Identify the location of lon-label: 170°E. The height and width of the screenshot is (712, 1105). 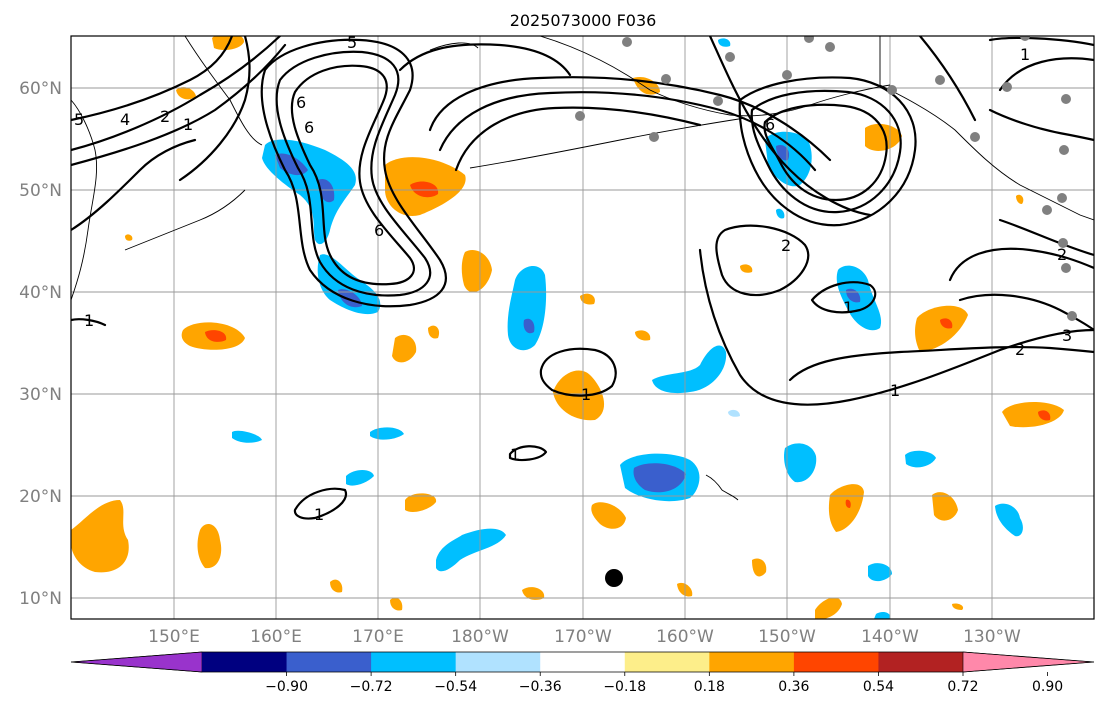
(378, 637).